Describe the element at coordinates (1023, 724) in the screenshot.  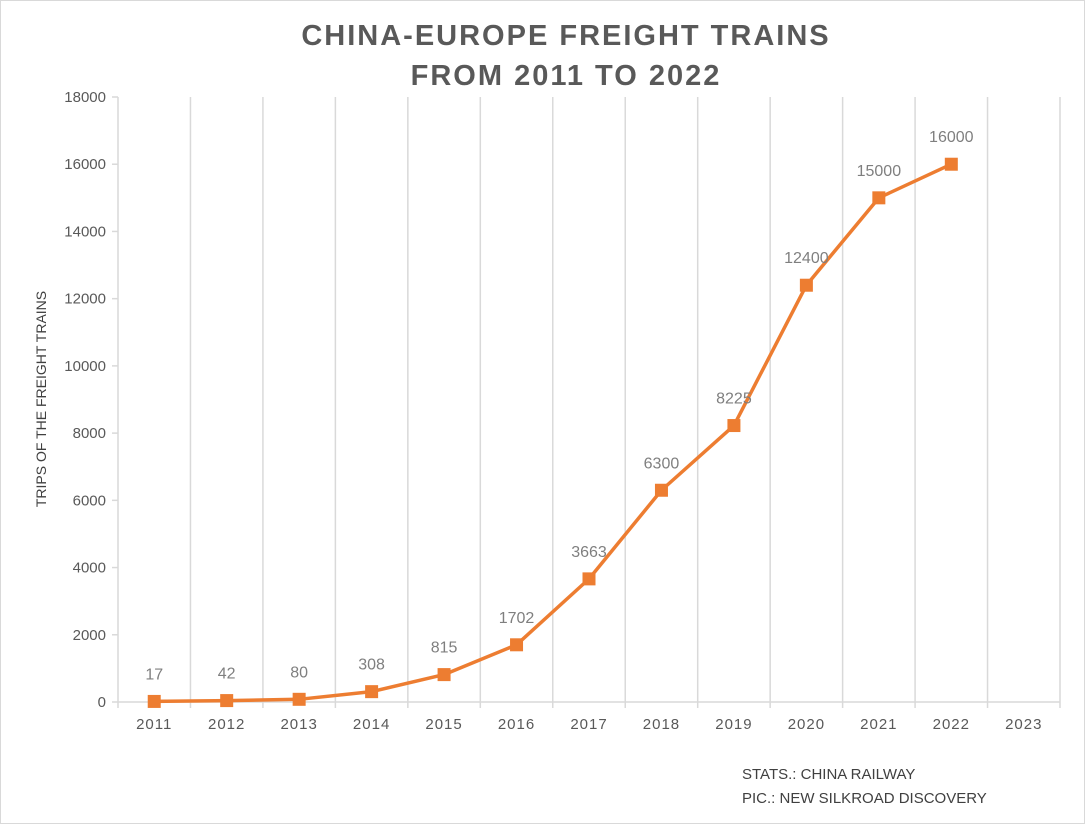
I see `x-tick-label: 2023` at that location.